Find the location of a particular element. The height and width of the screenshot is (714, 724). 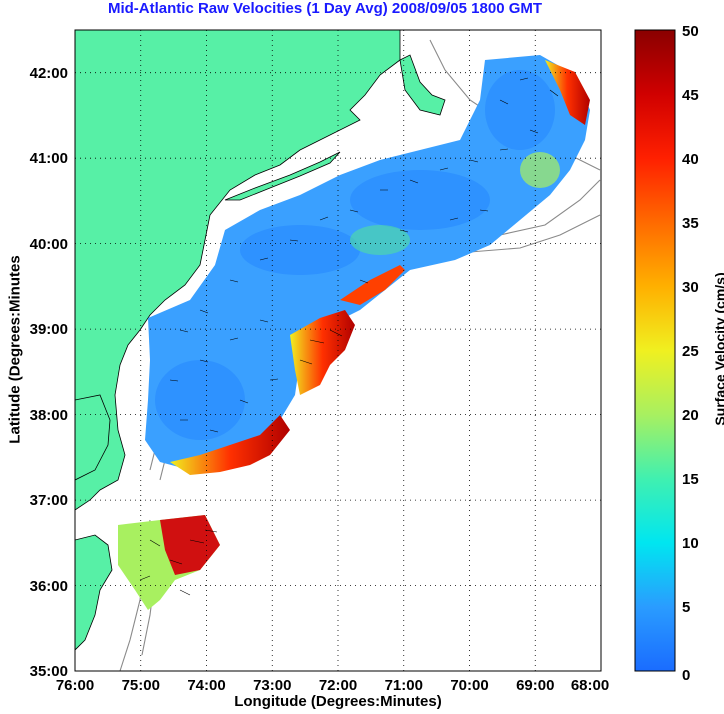

x-tick-label: 72:00 is located at coordinates (338, 685).